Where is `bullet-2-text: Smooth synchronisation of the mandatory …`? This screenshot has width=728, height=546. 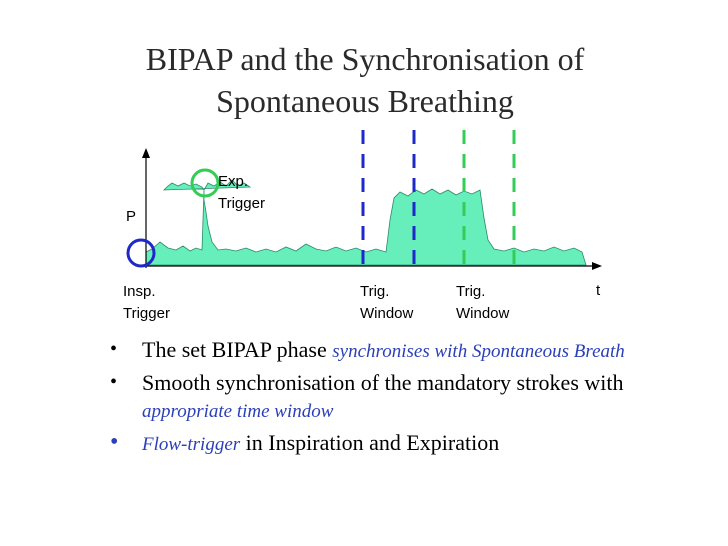
bullet-2-text: Smooth synchronisation of the mandatory … is located at coordinates (383, 382).